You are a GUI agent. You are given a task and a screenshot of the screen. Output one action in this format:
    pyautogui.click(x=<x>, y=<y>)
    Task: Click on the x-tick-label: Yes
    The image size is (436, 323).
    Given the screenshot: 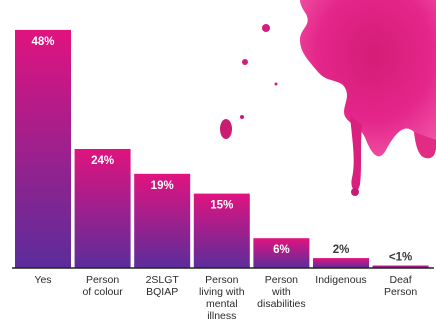 What is the action you would take?
    pyautogui.click(x=42, y=280)
    